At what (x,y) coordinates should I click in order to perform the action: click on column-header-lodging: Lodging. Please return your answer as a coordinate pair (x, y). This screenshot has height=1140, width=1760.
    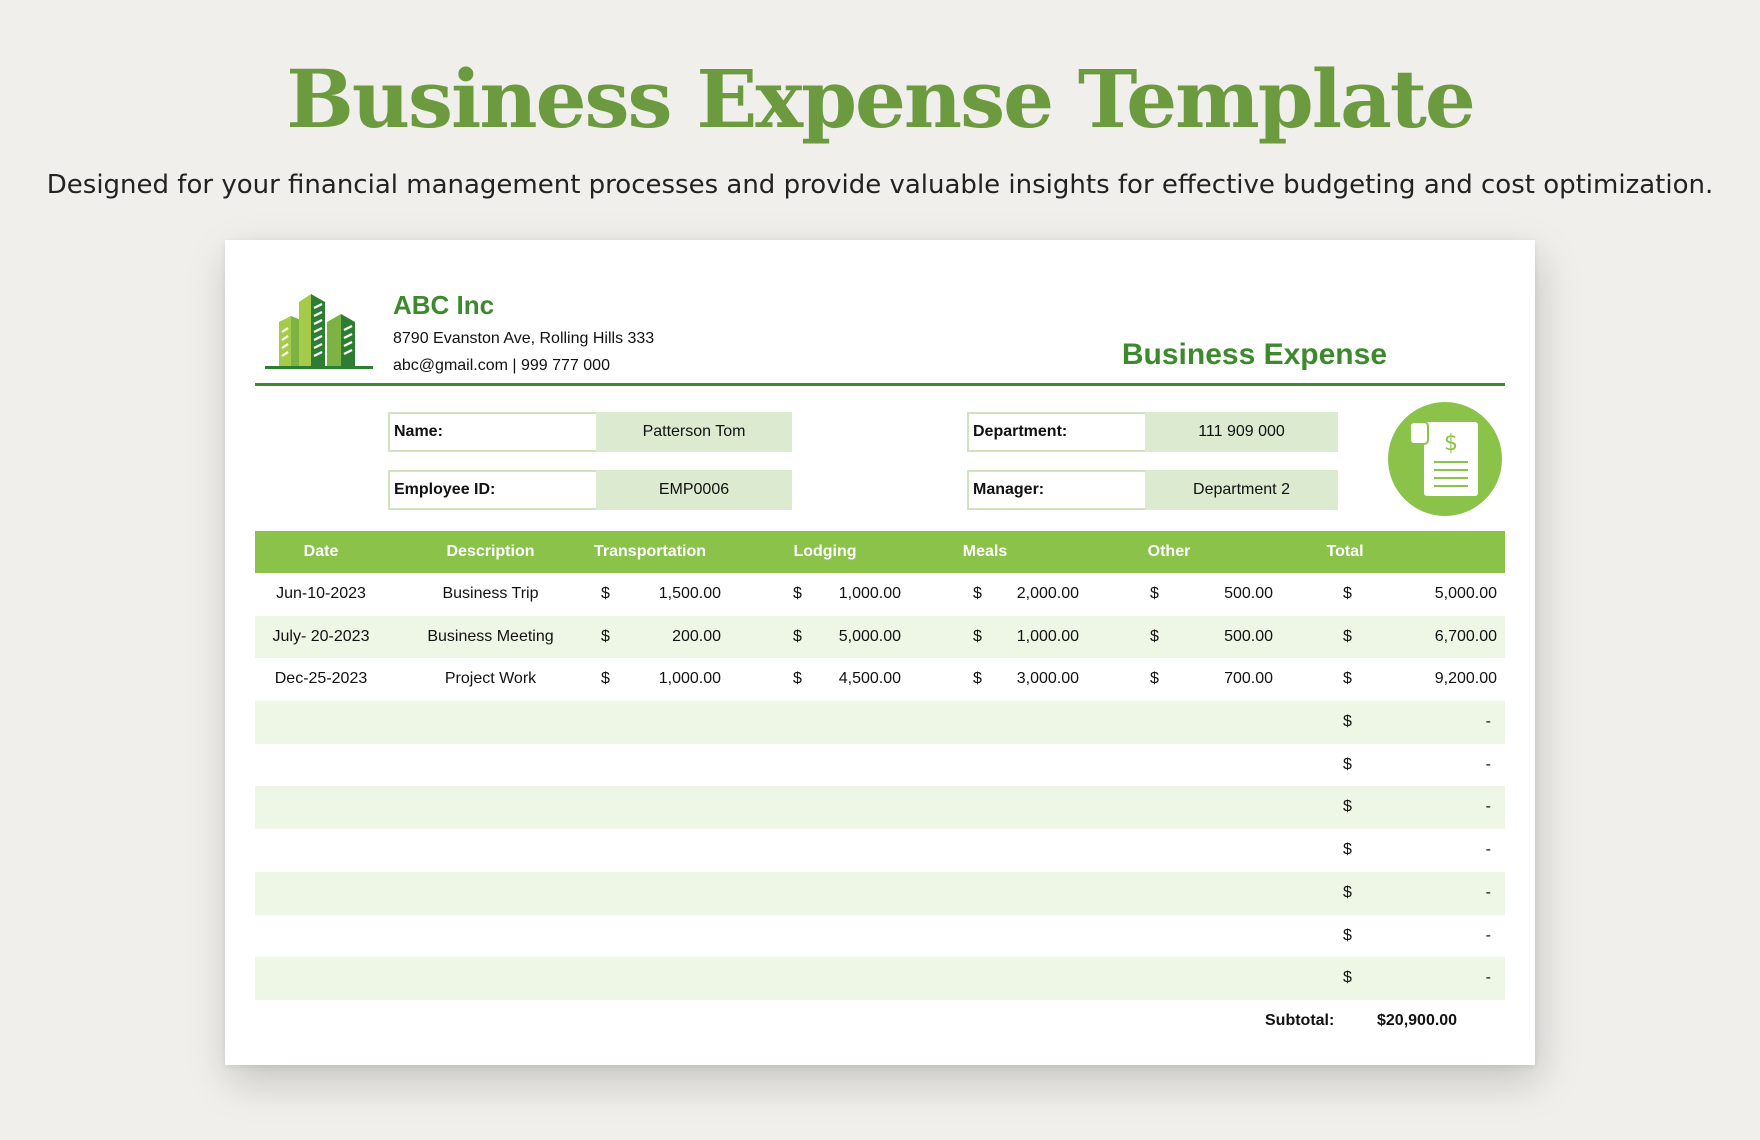
    Looking at the image, I should click on (825, 551).